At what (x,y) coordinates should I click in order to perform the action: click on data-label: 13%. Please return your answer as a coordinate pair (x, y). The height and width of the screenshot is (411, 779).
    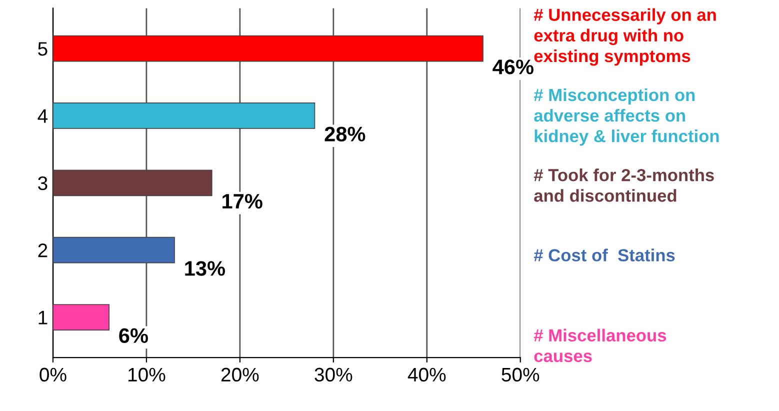
    Looking at the image, I should click on (205, 268).